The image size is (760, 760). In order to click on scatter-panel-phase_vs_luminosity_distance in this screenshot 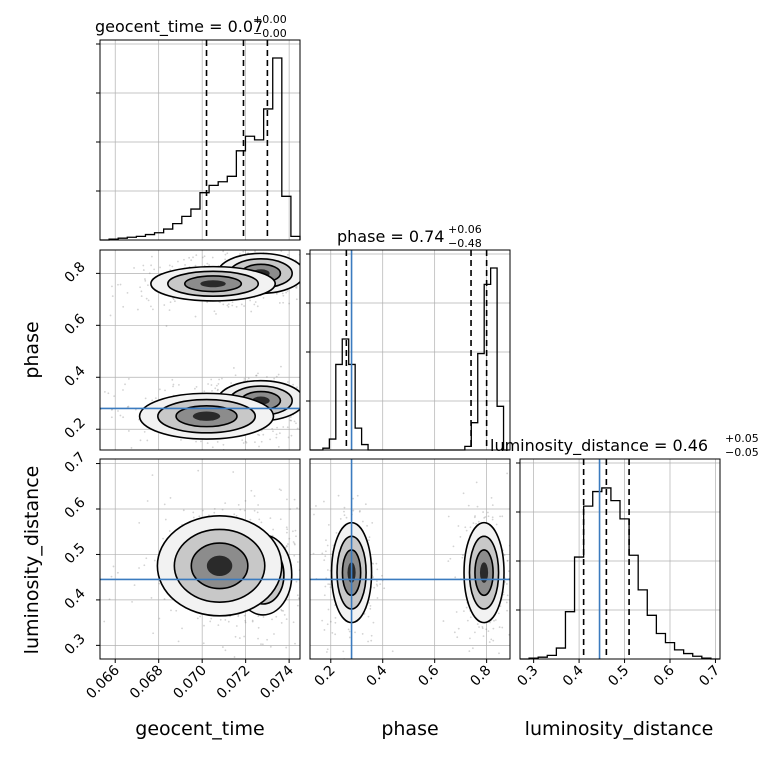, I will do `click(414, 562)`.